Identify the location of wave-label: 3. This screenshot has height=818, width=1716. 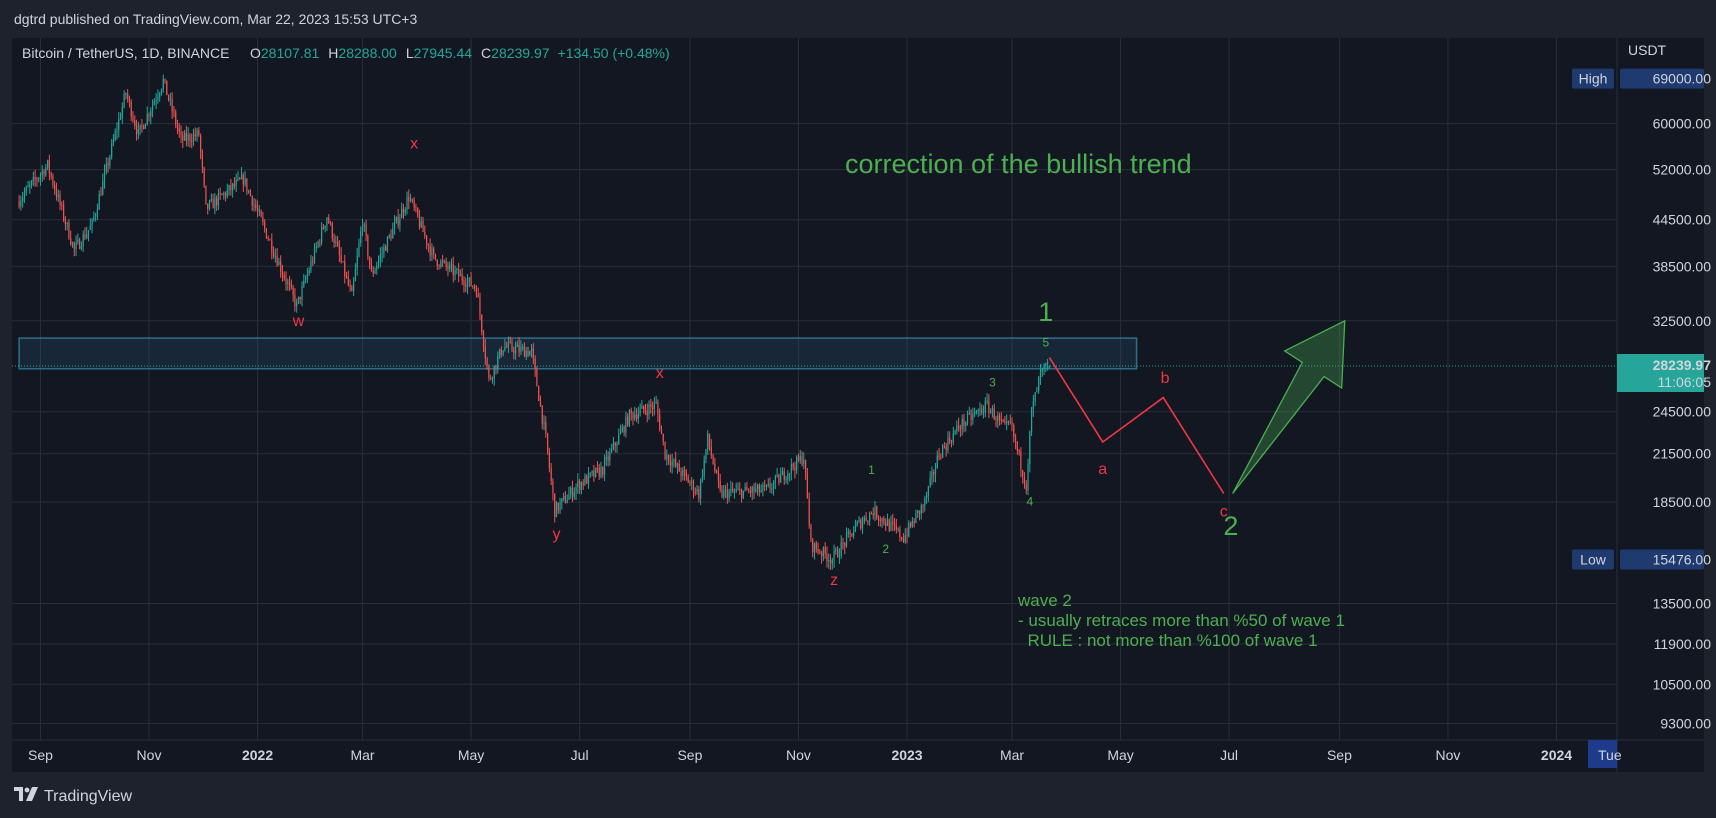
(992, 382).